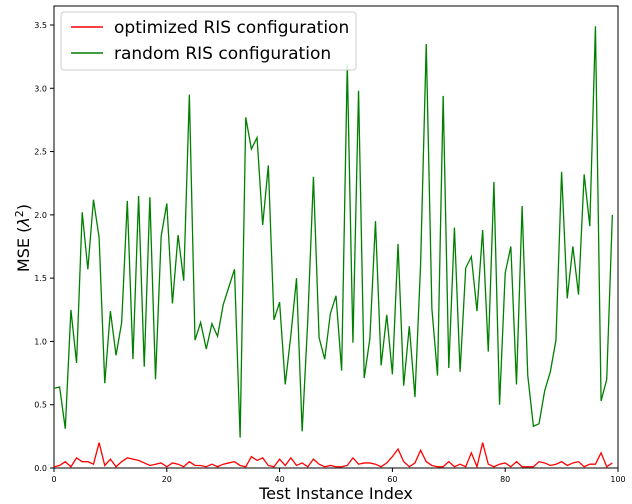 The width and height of the screenshot is (632, 504). Describe the element at coordinates (40, 405) in the screenshot. I see `y-tick-label: 0.5` at that location.